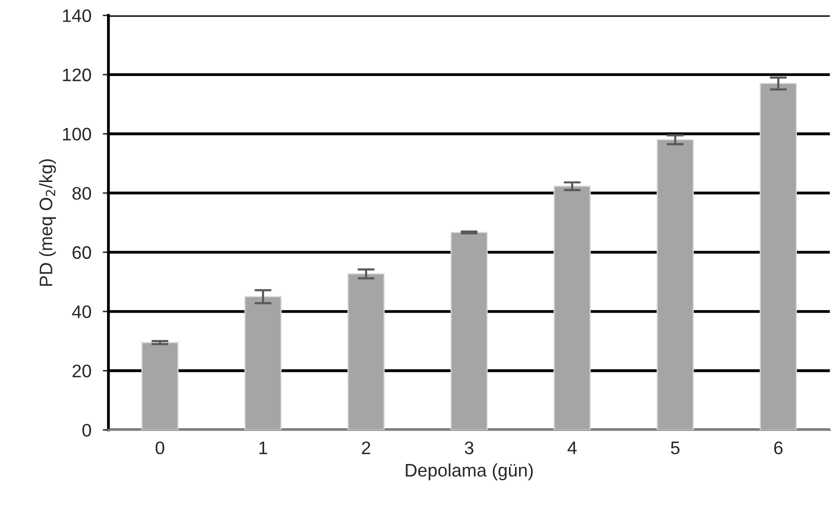 The image size is (834, 513). Describe the element at coordinates (77, 75) in the screenshot. I see `y-tick-label: 120` at that location.